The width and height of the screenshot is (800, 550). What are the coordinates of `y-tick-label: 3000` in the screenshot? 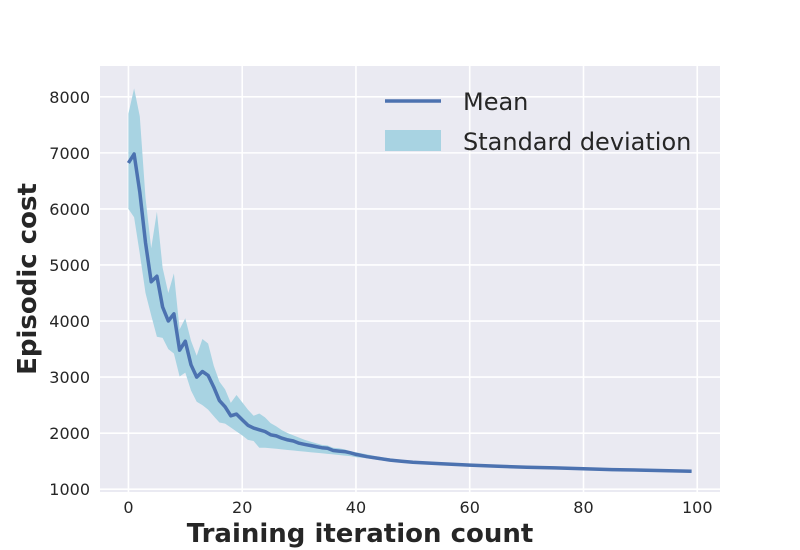 It's located at (69, 377).